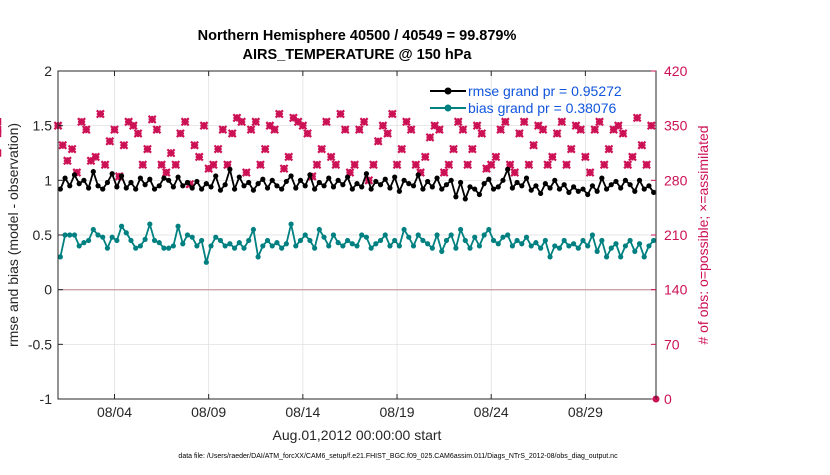 Image resolution: width=830 pixels, height=475 pixels. What do you see at coordinates (676, 290) in the screenshot?
I see `y-tick-label-right: 140` at bounding box center [676, 290].